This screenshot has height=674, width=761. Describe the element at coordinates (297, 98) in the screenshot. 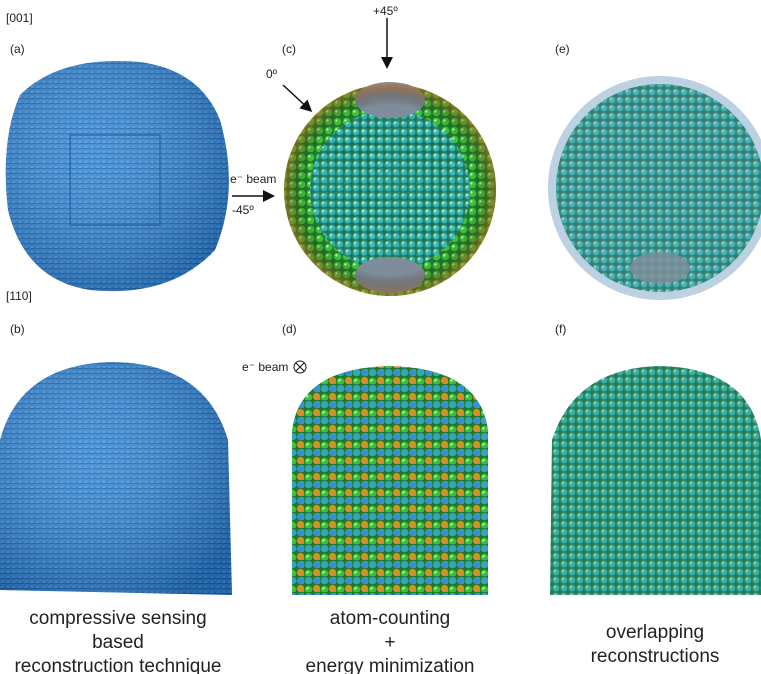

I see `arrow-zero` at that location.